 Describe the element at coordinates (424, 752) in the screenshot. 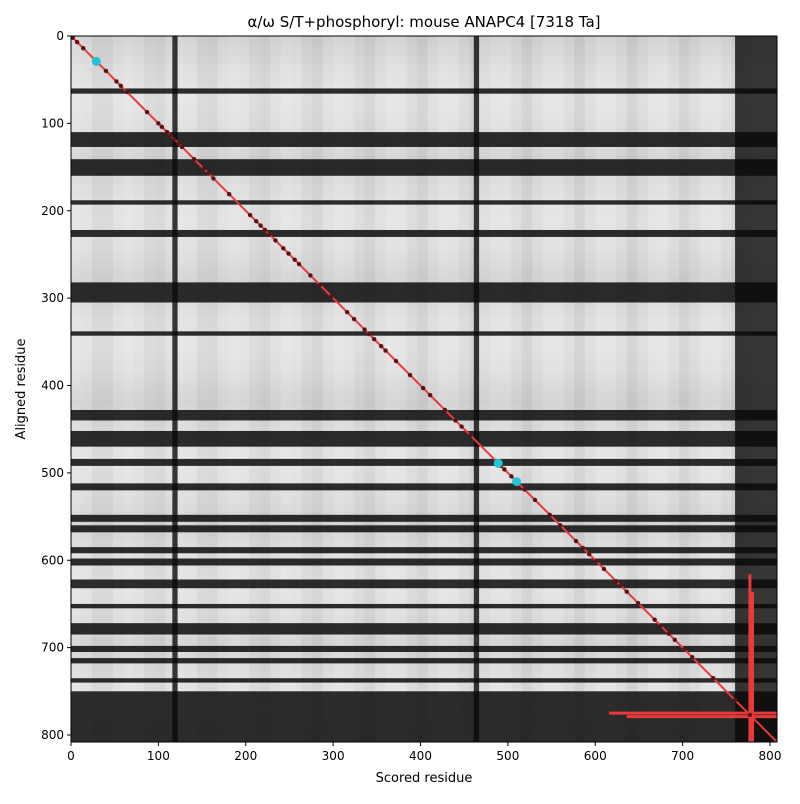

I see `x-axis: 0 100 200 300 400 500 600 700 800` at that location.